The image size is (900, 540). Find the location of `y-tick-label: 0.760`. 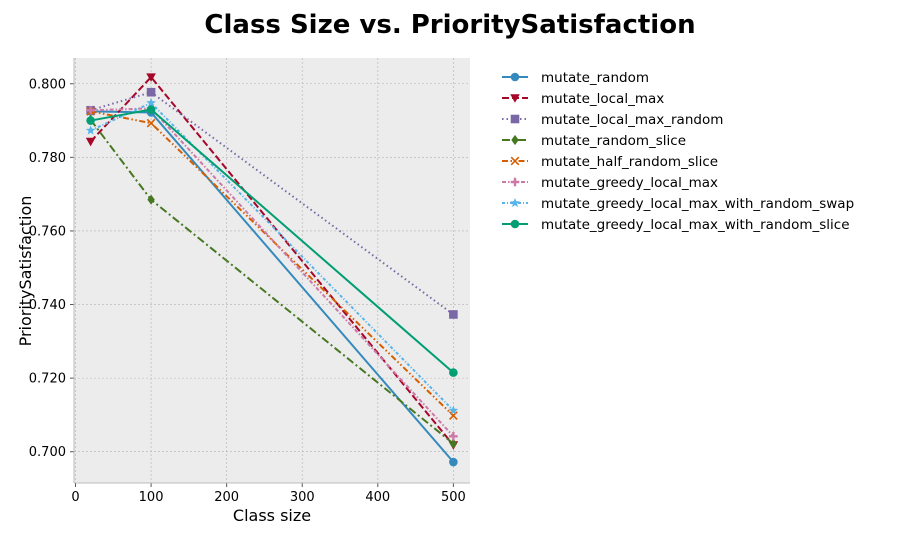

y-tick-label: 0.760 is located at coordinates (47, 231).